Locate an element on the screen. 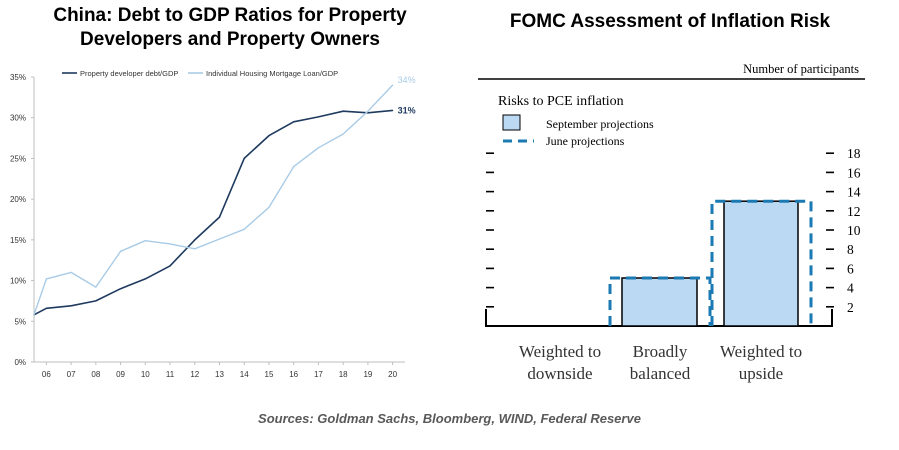 The image size is (899, 450). june-dashed-bar is located at coordinates (660, 301).